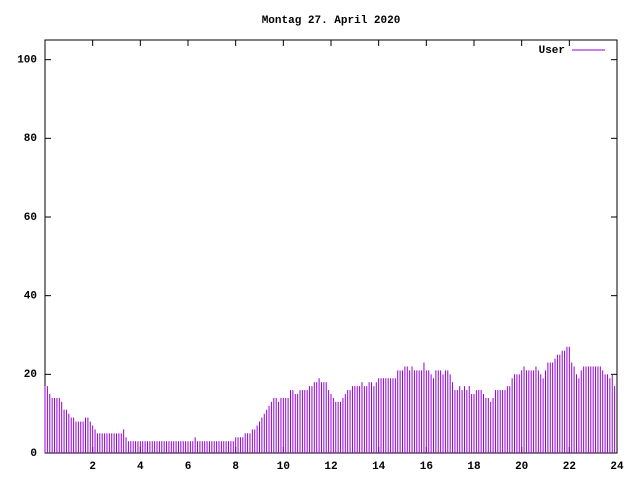 This screenshot has width=640, height=480. Describe the element at coordinates (33, 454) in the screenshot. I see `y-tick-label: 0` at that location.